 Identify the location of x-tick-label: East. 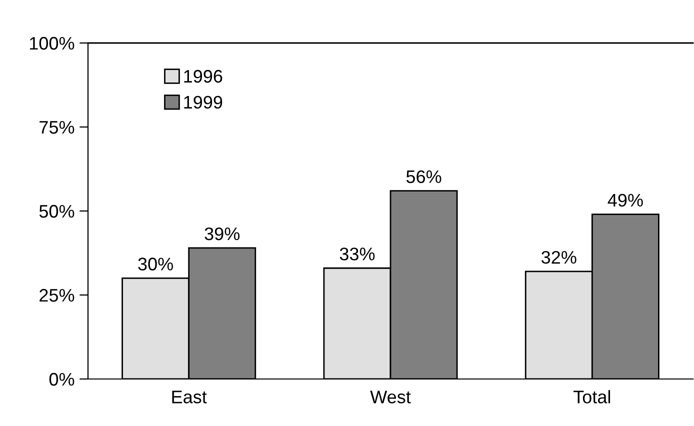
(189, 397).